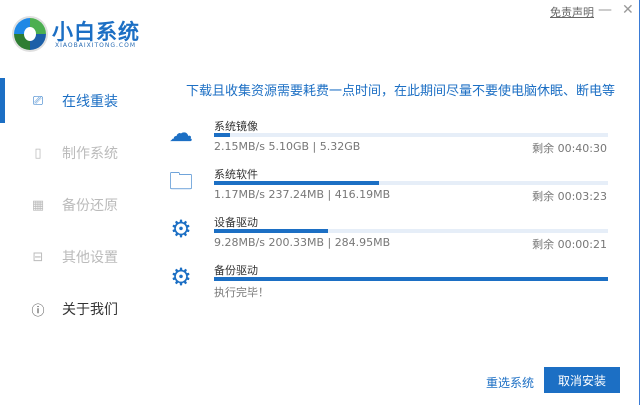 The height and width of the screenshot is (405, 640). Describe the element at coordinates (287, 146) in the screenshot. I see `task-stats: 2.15MB/s 5.10GB | 5.32GB` at that location.